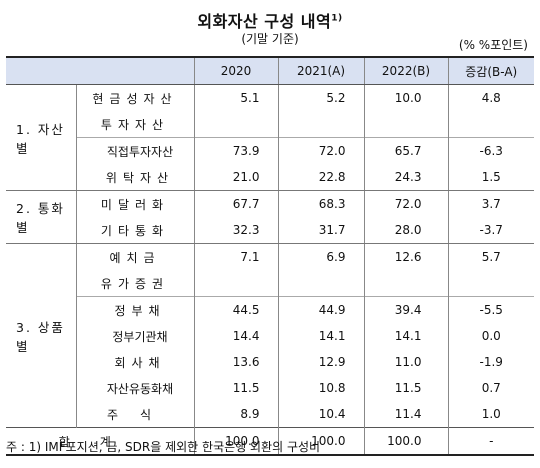 The image size is (540, 468). Describe the element at coordinates (135, 388) in the screenshot. I see `row-label: 자산유동화채` at that location.